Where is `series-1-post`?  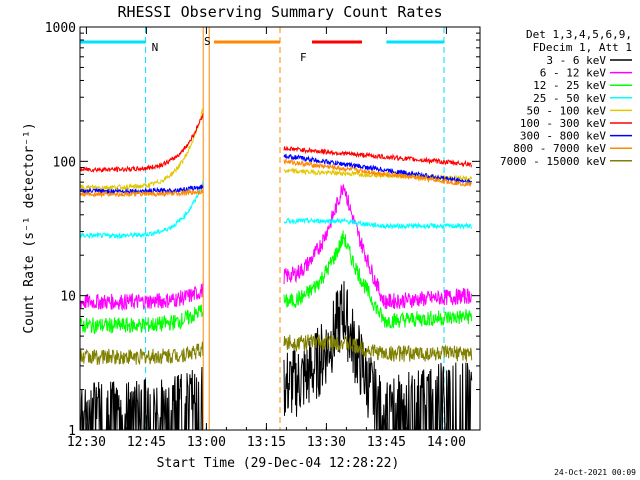 series-1-post is located at coordinates (378, 247).